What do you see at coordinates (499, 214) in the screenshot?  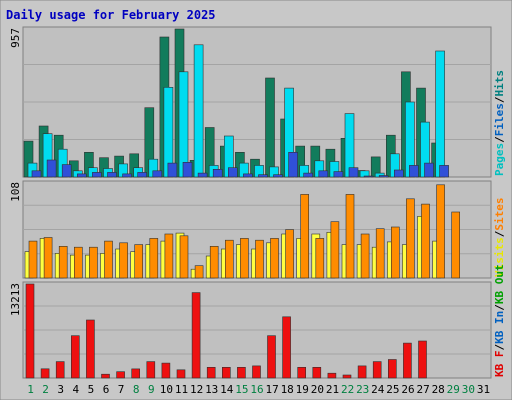 I see `legend-entry: Sites` at bounding box center [499, 214].